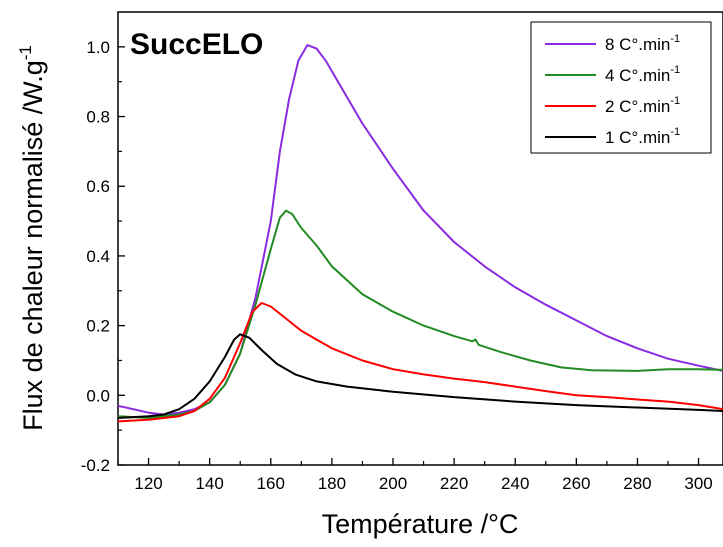  I want to click on y-axis-label: Flux de chaleur normalisé /W.g-1, so click(32, 238).